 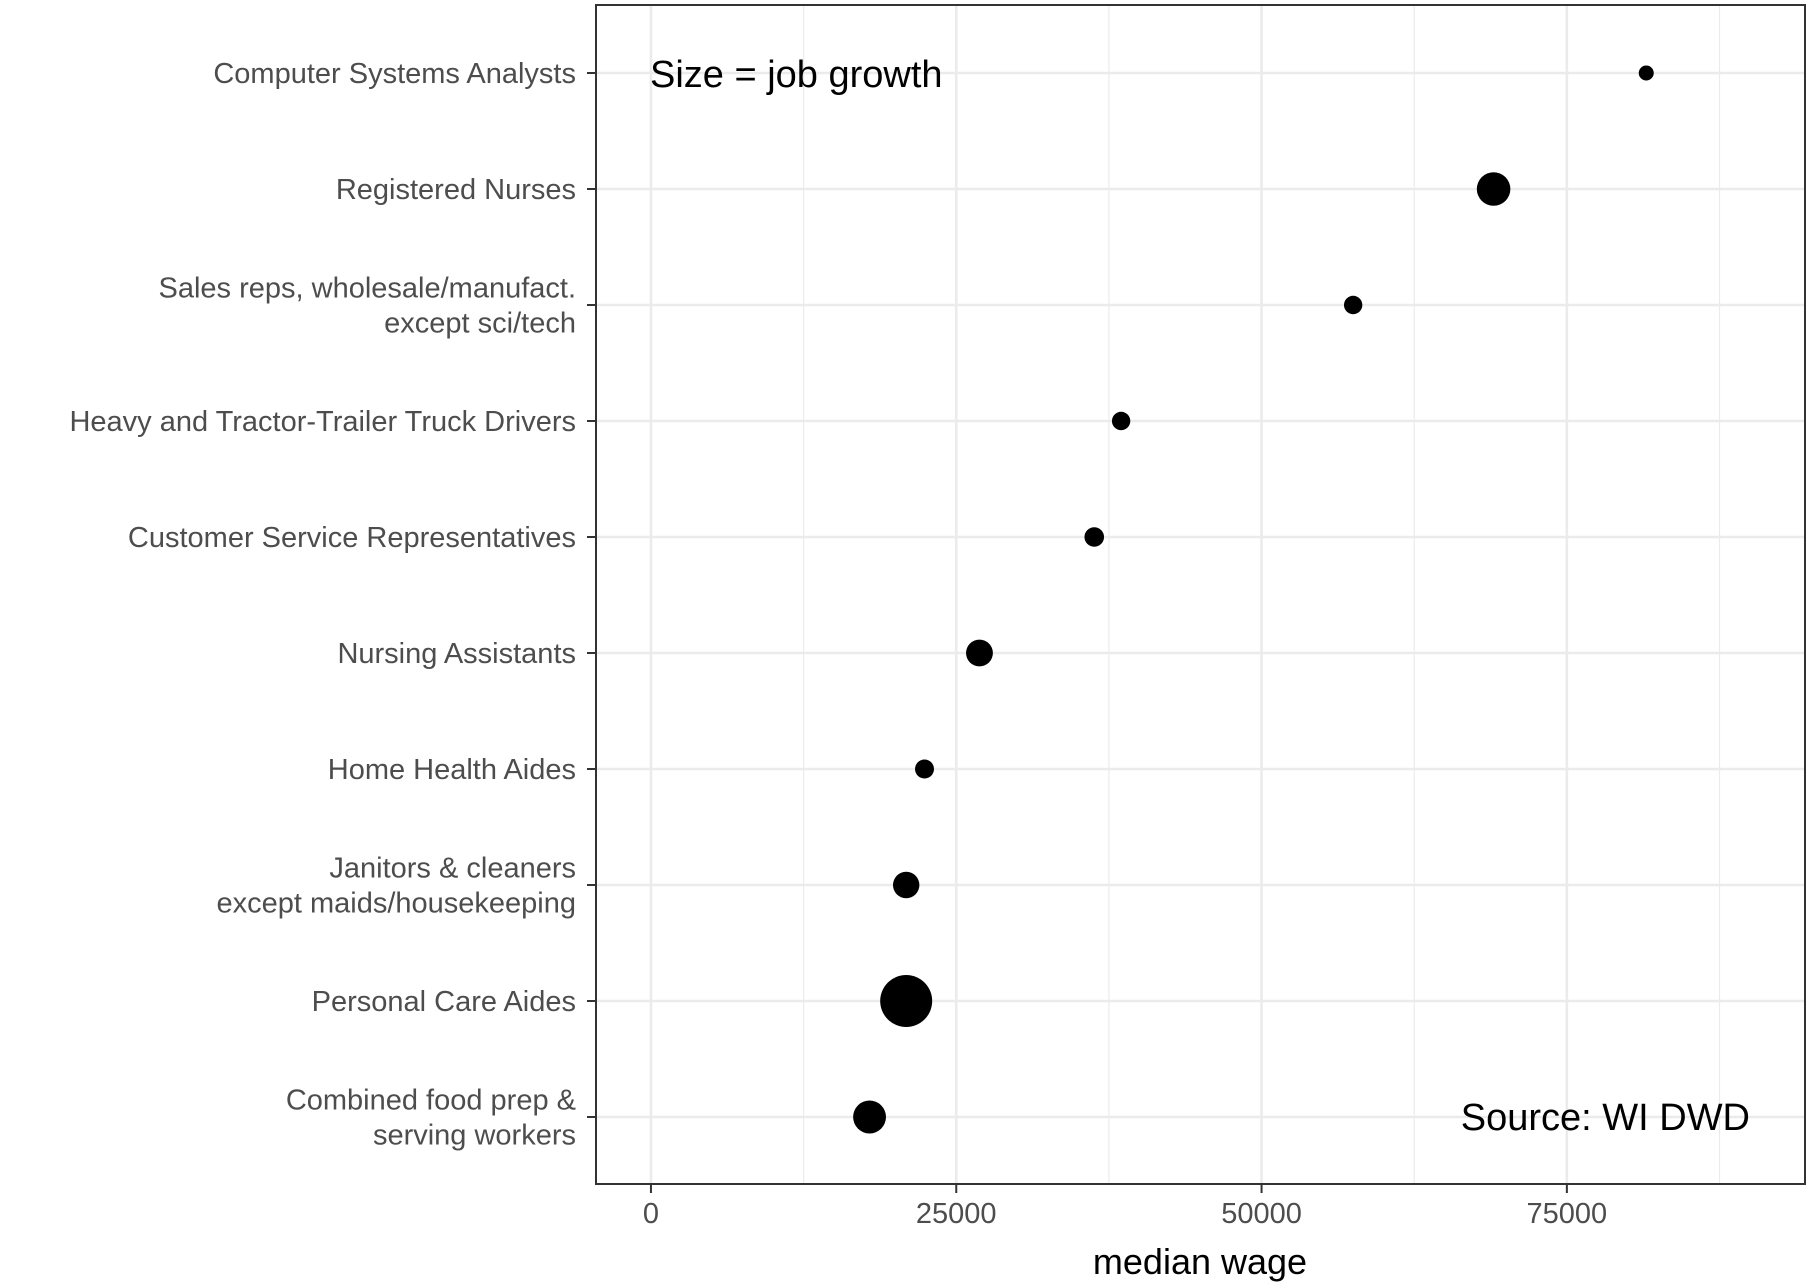 I want to click on y-tick-label: except maids/housekeeping, so click(x=396, y=904).